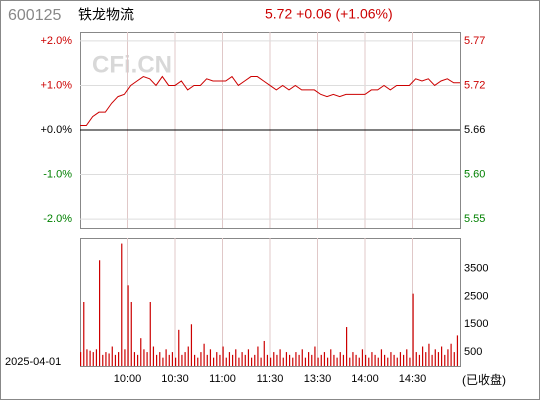  Describe the element at coordinates (476, 324) in the screenshot. I see `y-tick-label: 1500` at that location.